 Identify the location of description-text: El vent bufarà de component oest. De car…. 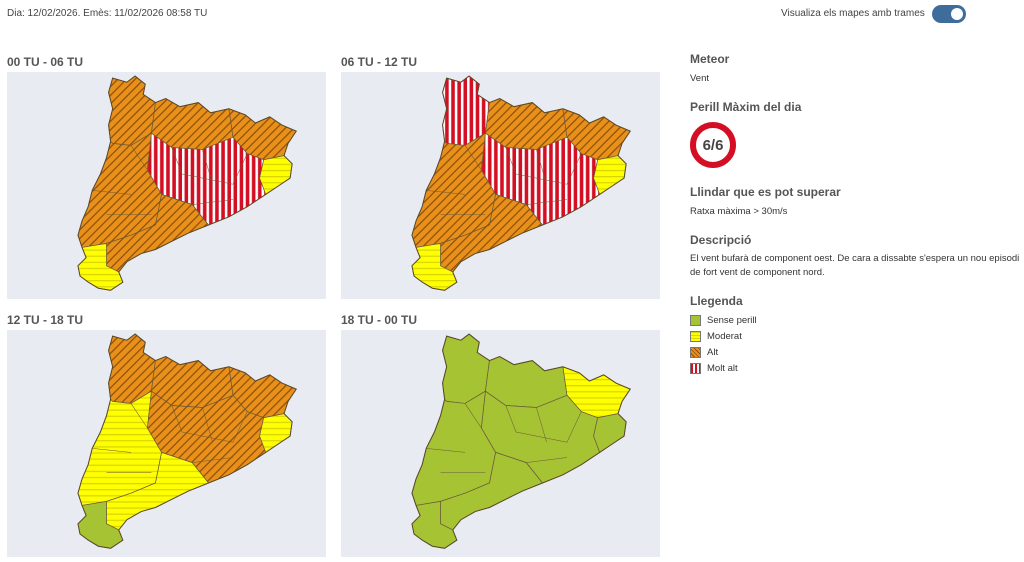
(855, 265).